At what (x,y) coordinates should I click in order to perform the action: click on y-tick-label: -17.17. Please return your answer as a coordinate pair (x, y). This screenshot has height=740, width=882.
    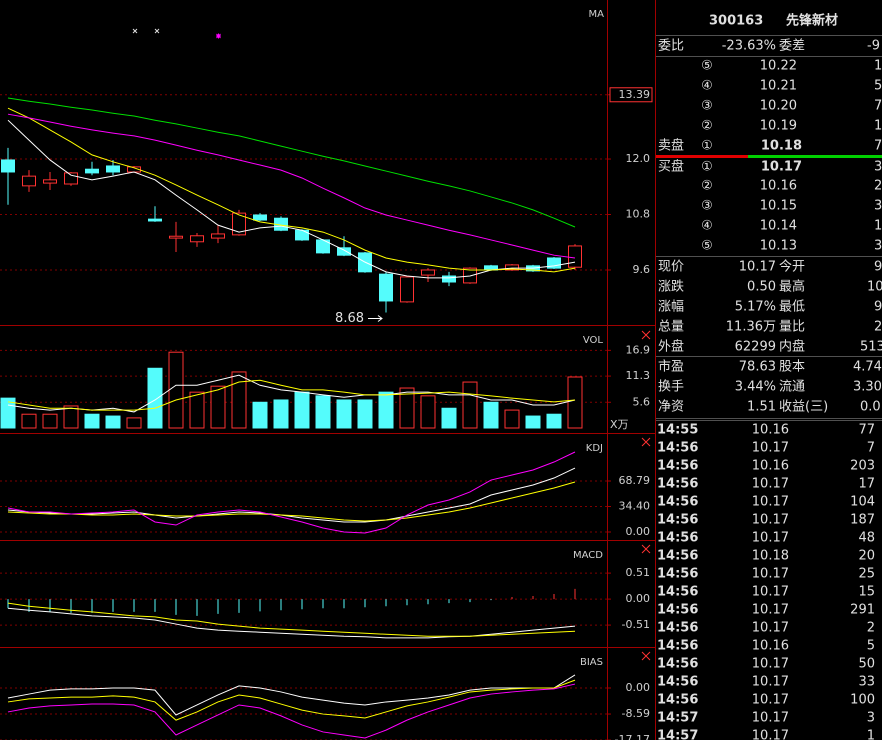
    Looking at the image, I should click on (632, 736).